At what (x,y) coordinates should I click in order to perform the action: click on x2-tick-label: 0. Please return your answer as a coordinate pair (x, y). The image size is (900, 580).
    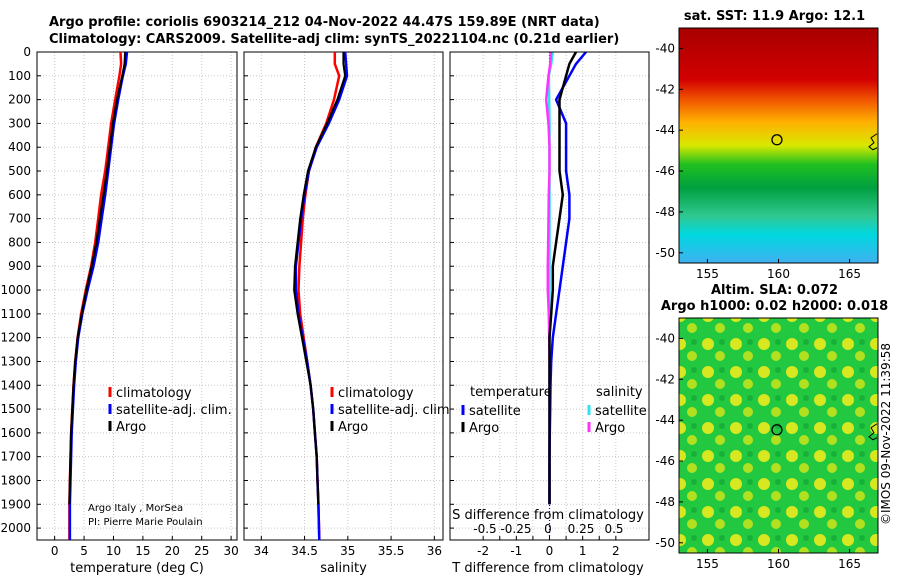
    Looking at the image, I should click on (548, 529).